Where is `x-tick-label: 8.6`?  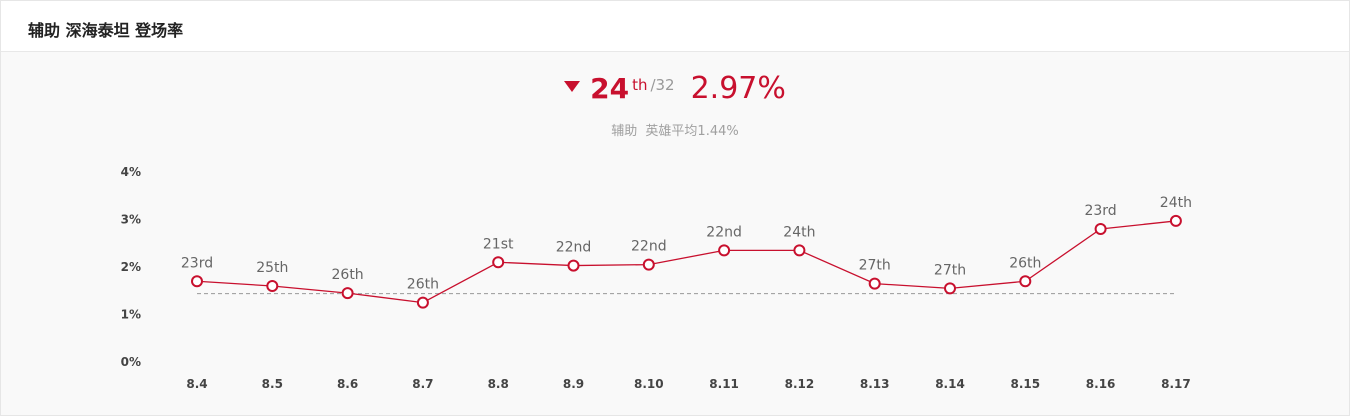 x-tick-label: 8.6 is located at coordinates (347, 384).